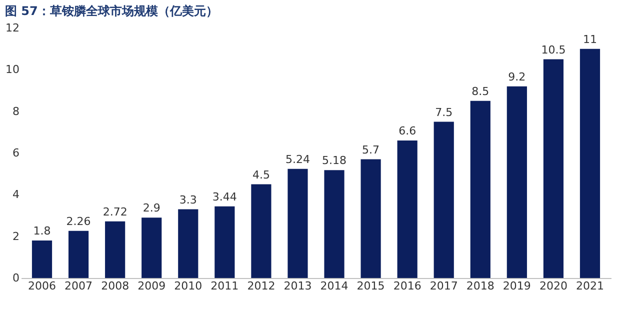  Describe the element at coordinates (16, 153) in the screenshot. I see `y-tick-label: 6` at that location.